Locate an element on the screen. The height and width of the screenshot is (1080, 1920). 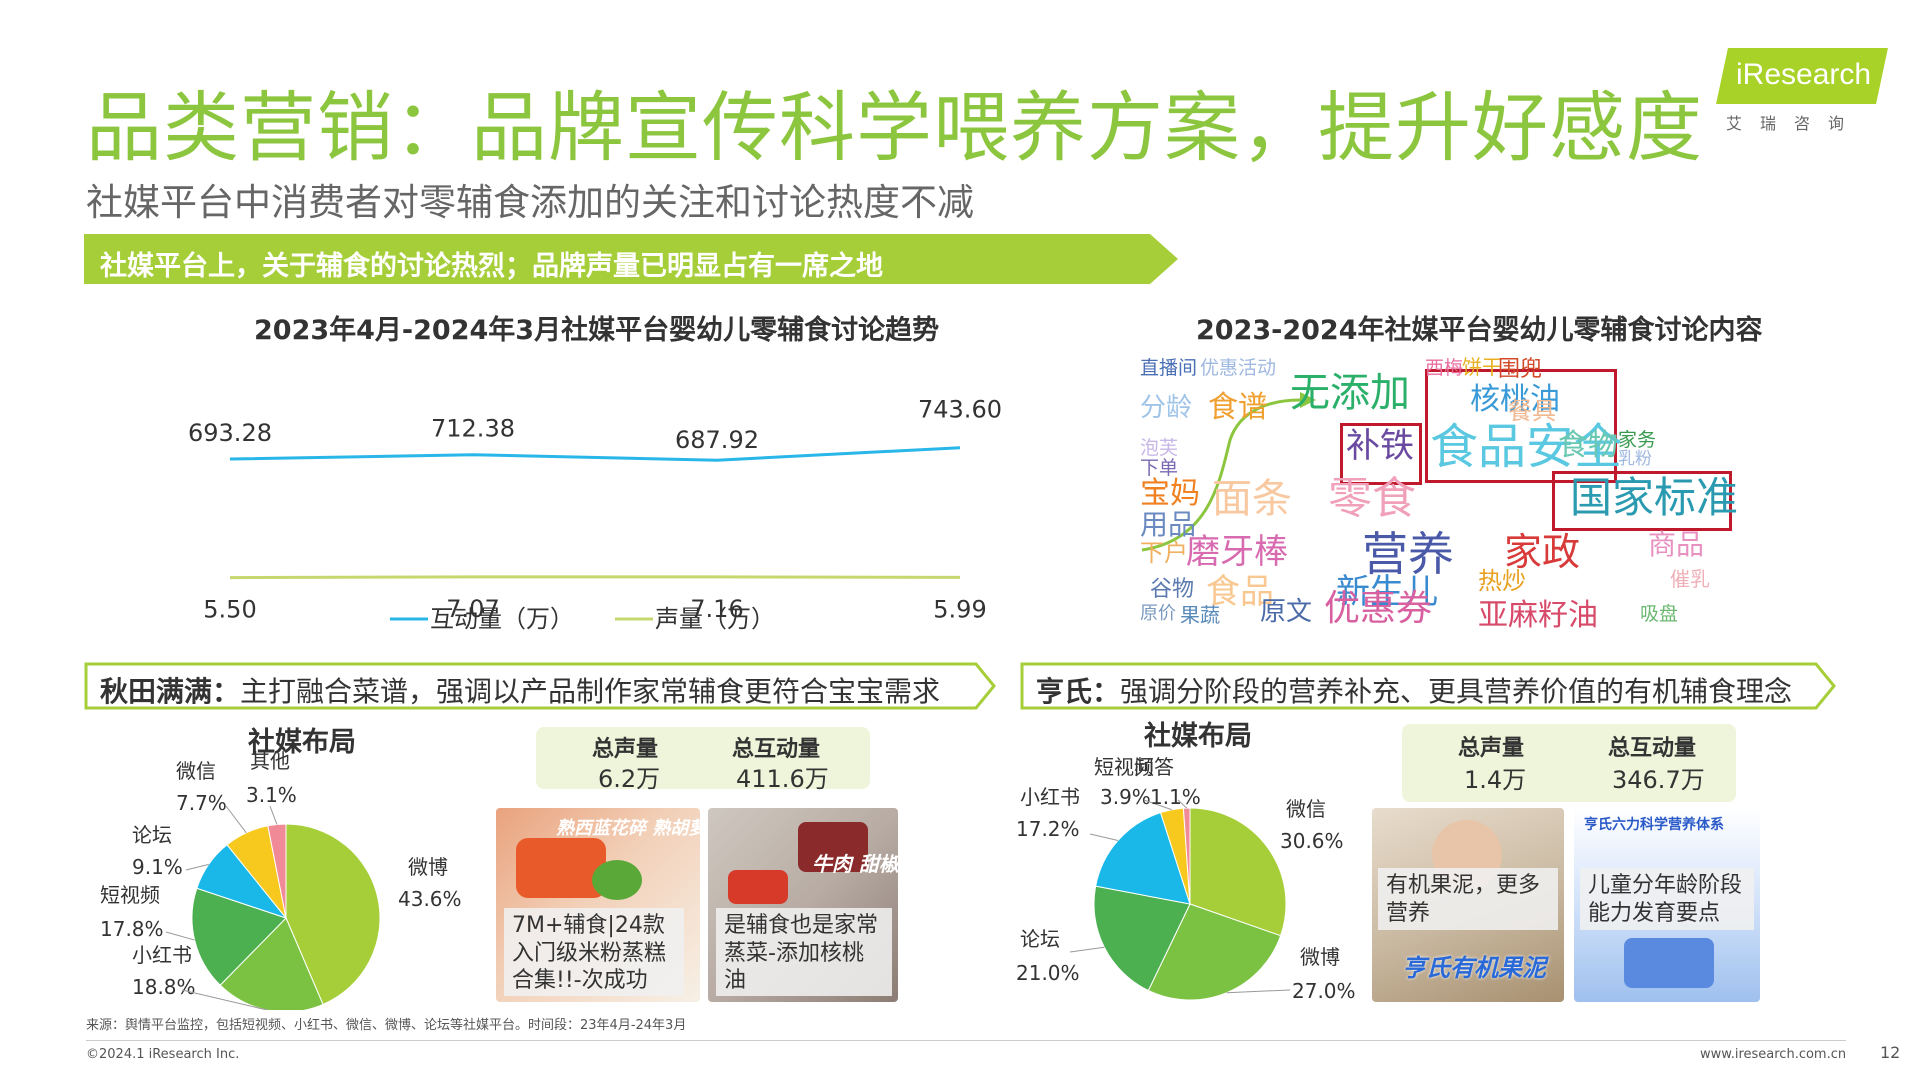
highlight-box-iron is located at coordinates (1381, 454).